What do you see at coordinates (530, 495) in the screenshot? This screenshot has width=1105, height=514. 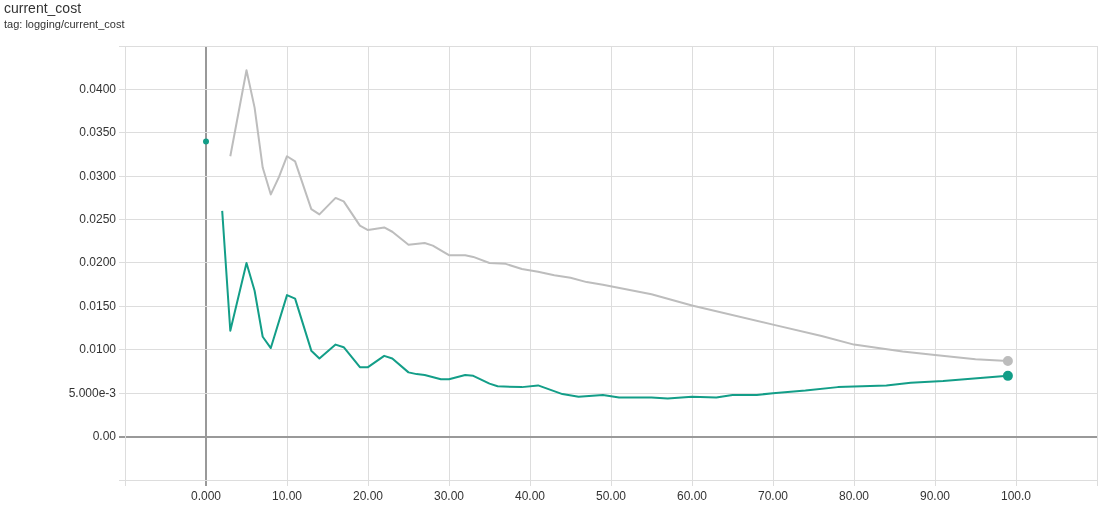 I see `x-tick-label: 40.00` at bounding box center [530, 495].